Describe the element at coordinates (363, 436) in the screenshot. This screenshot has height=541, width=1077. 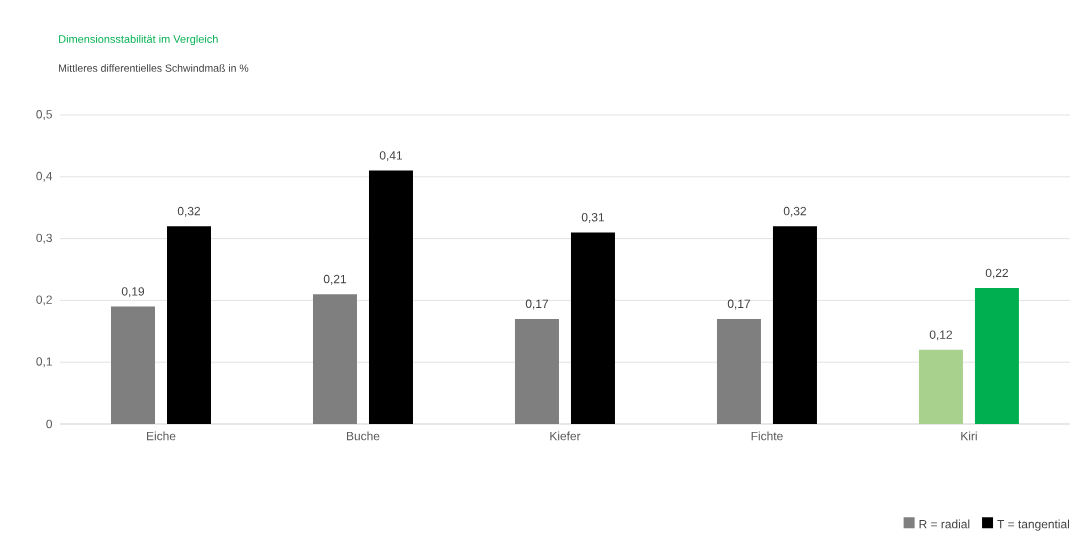
I see `x-tick-label: Buche` at that location.